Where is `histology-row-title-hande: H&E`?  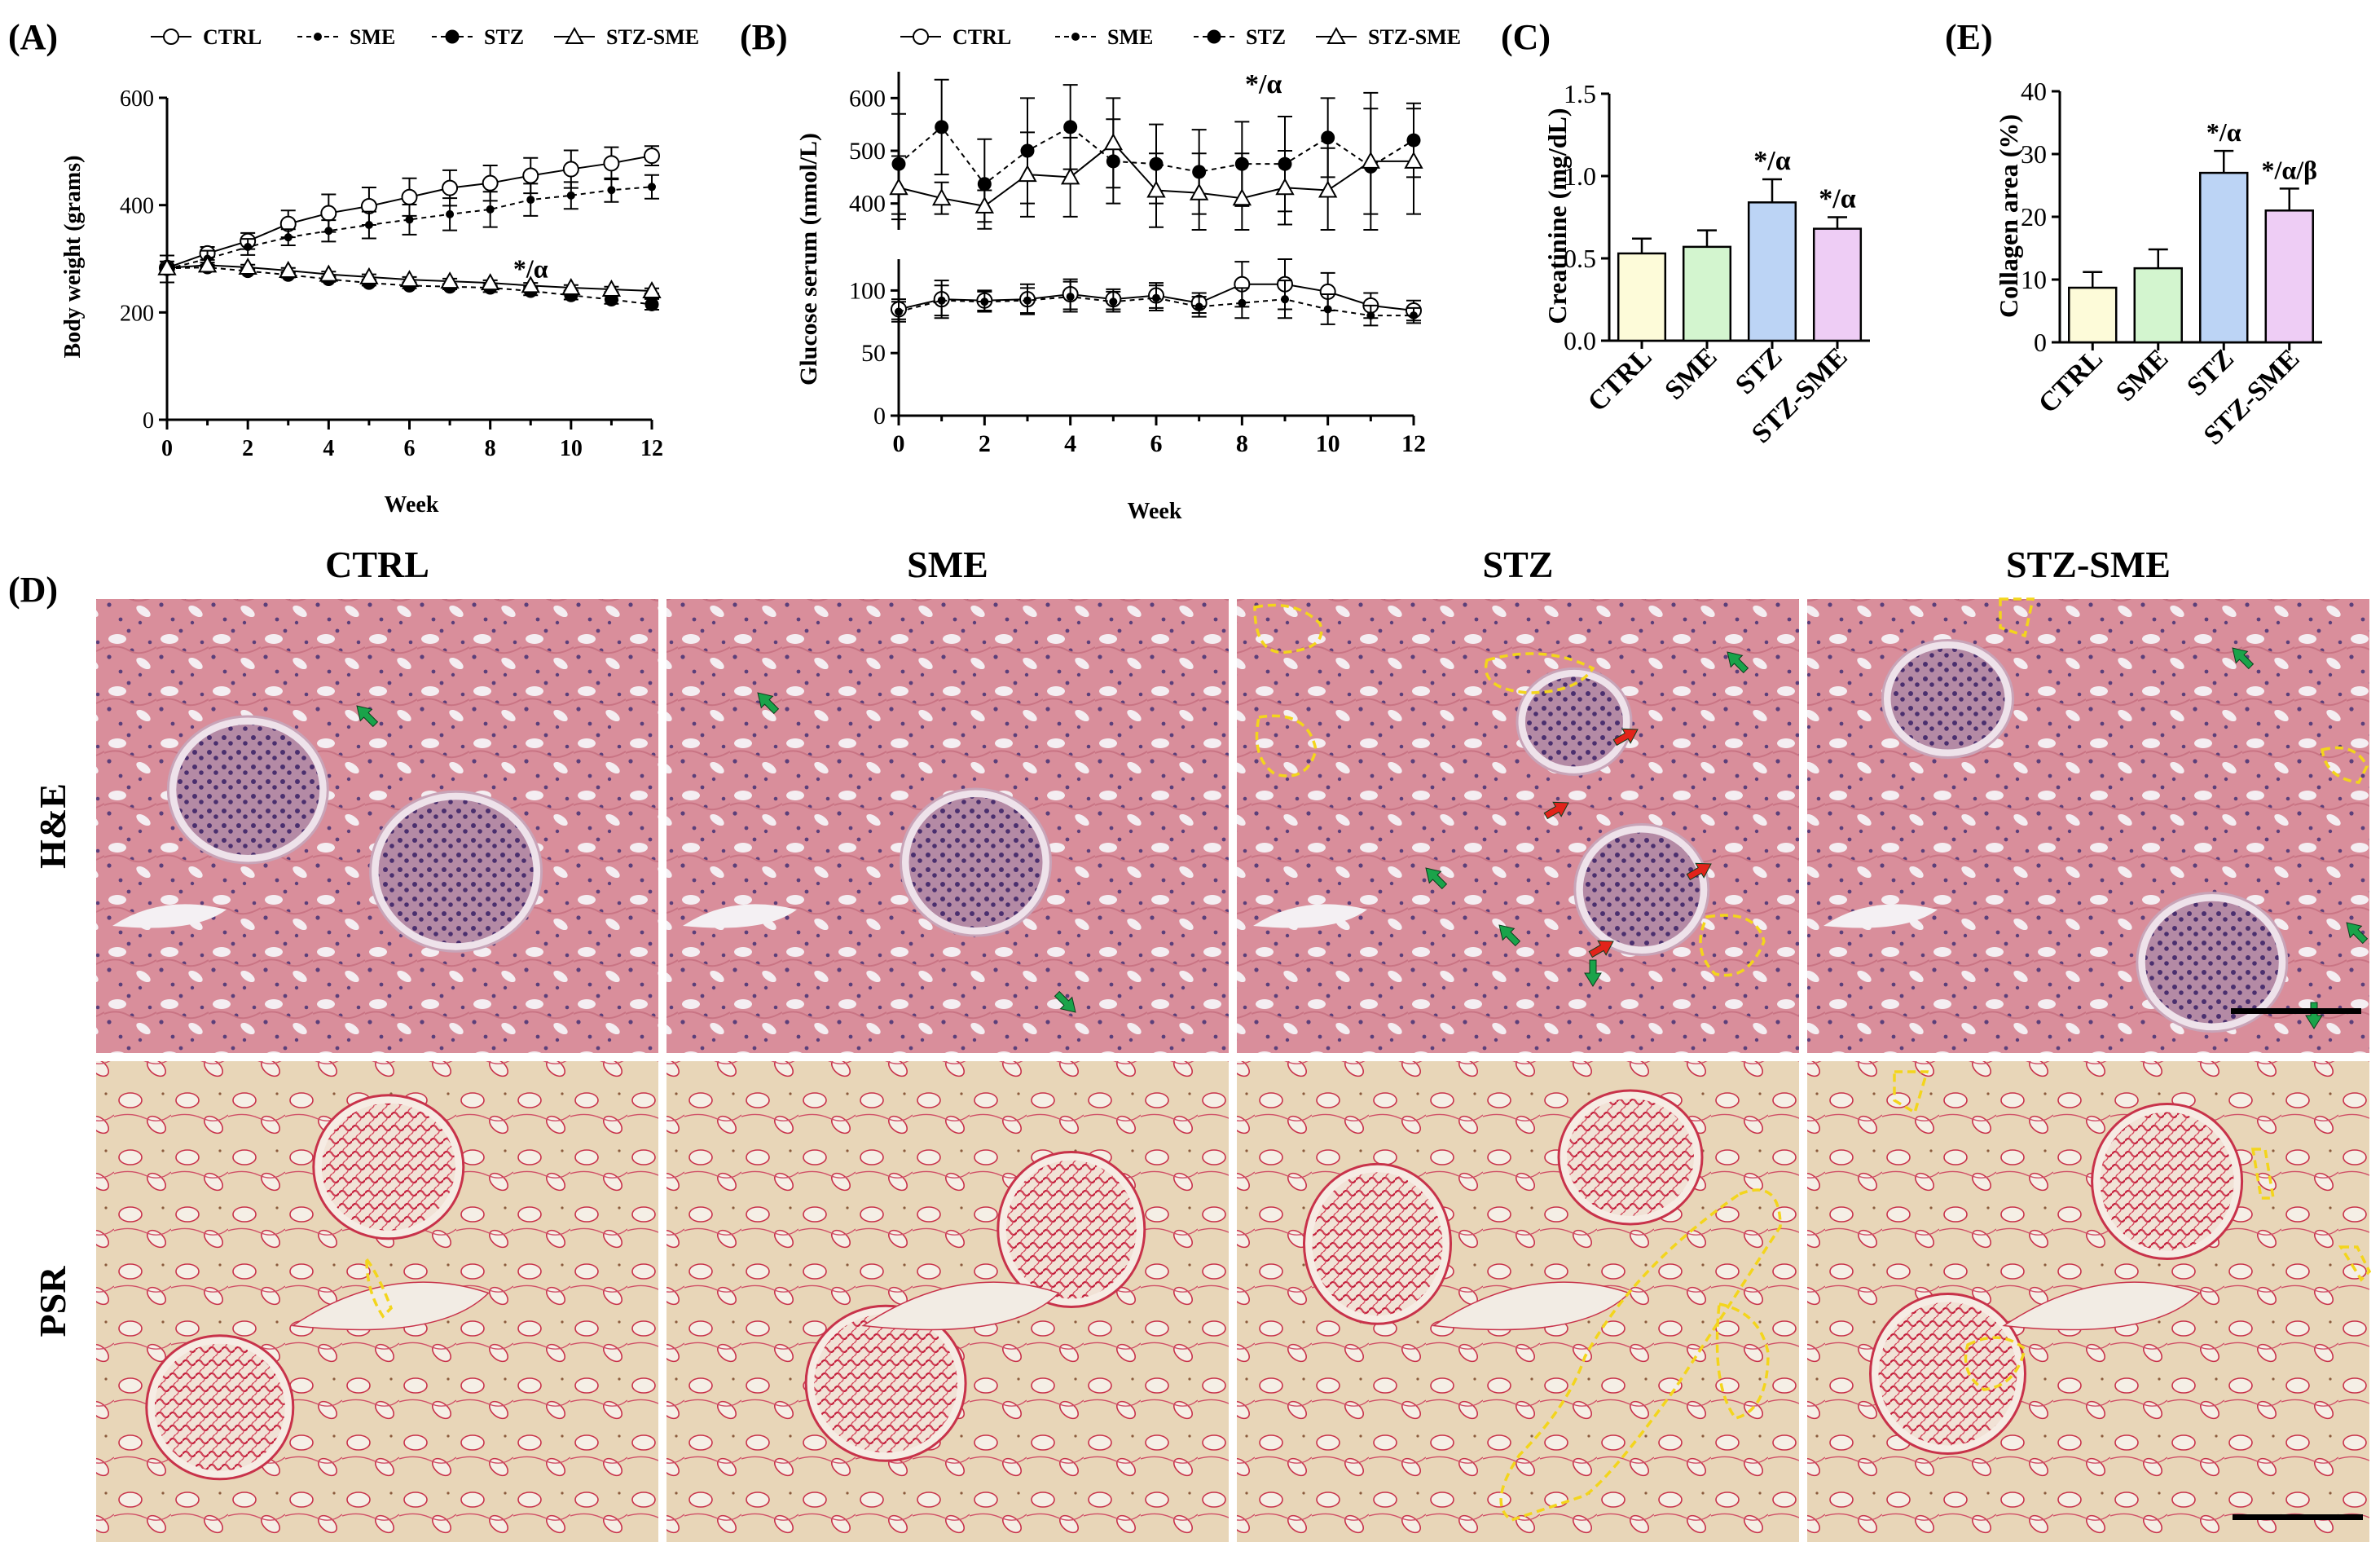
histology-row-title-hande: H&E is located at coordinates (52, 826).